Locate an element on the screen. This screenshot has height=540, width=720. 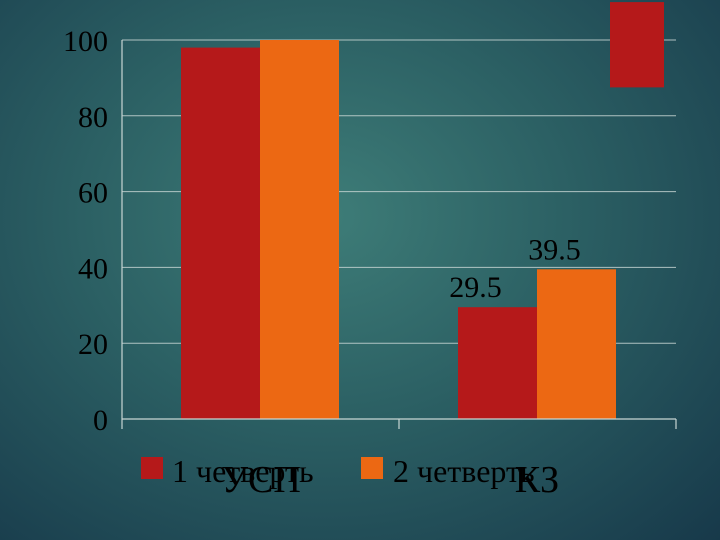
y-tick-labels: 0 20 40 60 80 100 is located at coordinates (85, 231).